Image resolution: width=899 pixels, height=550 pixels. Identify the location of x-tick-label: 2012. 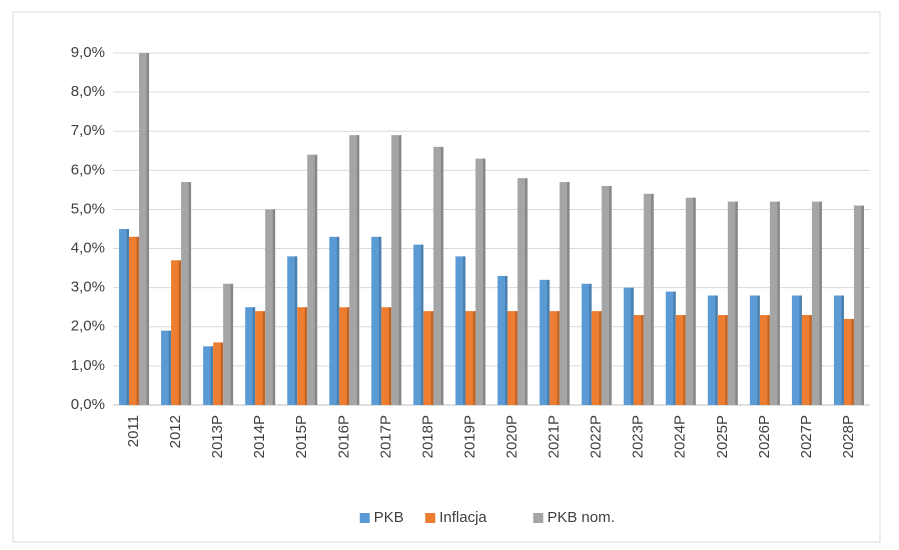
(175, 431).